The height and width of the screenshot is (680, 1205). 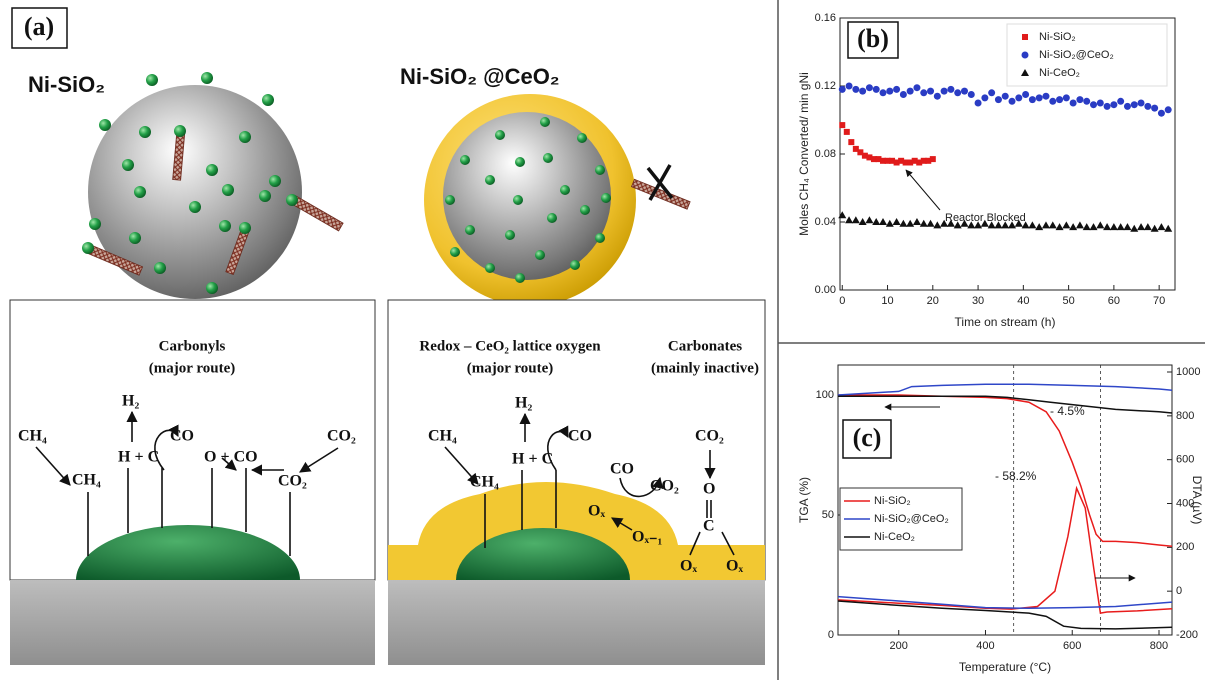 I want to click on y2-tick-label: 200, so click(x=1185, y=547).